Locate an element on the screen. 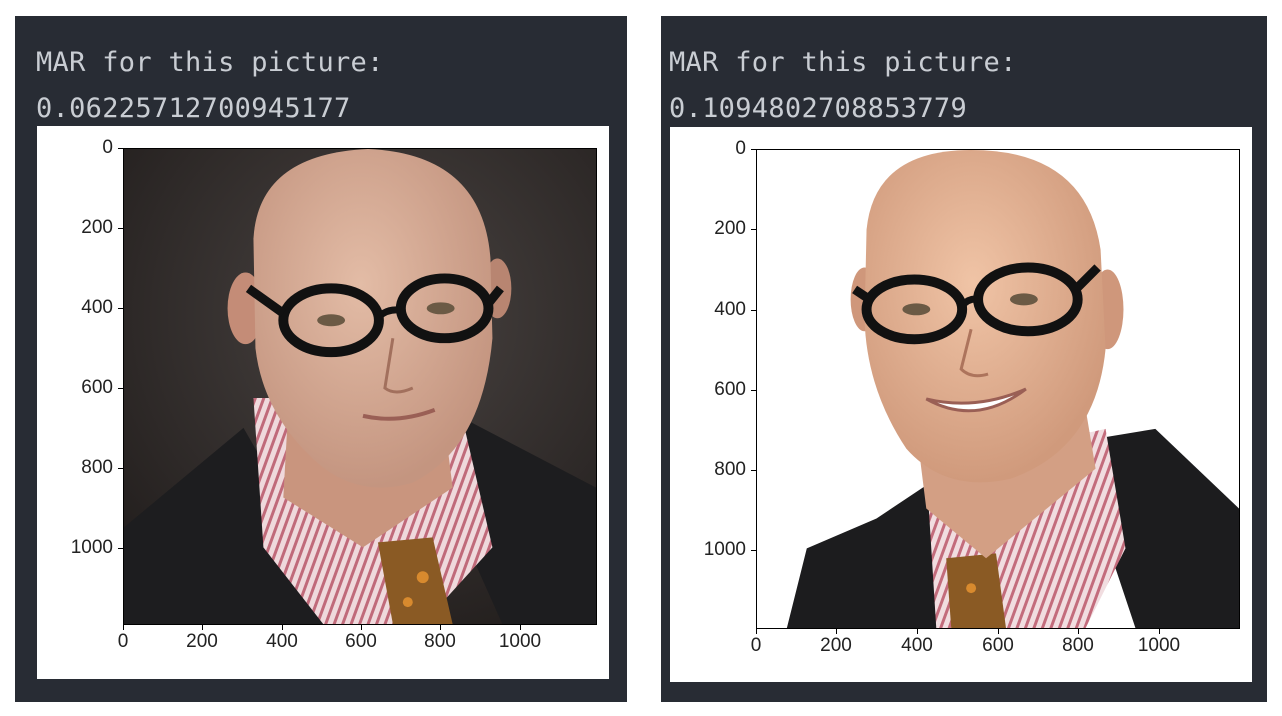 This screenshot has height=716, width=1282. mar-output-text: MAR for this picture: 0.1094802708853779 is located at coordinates (843, 86).